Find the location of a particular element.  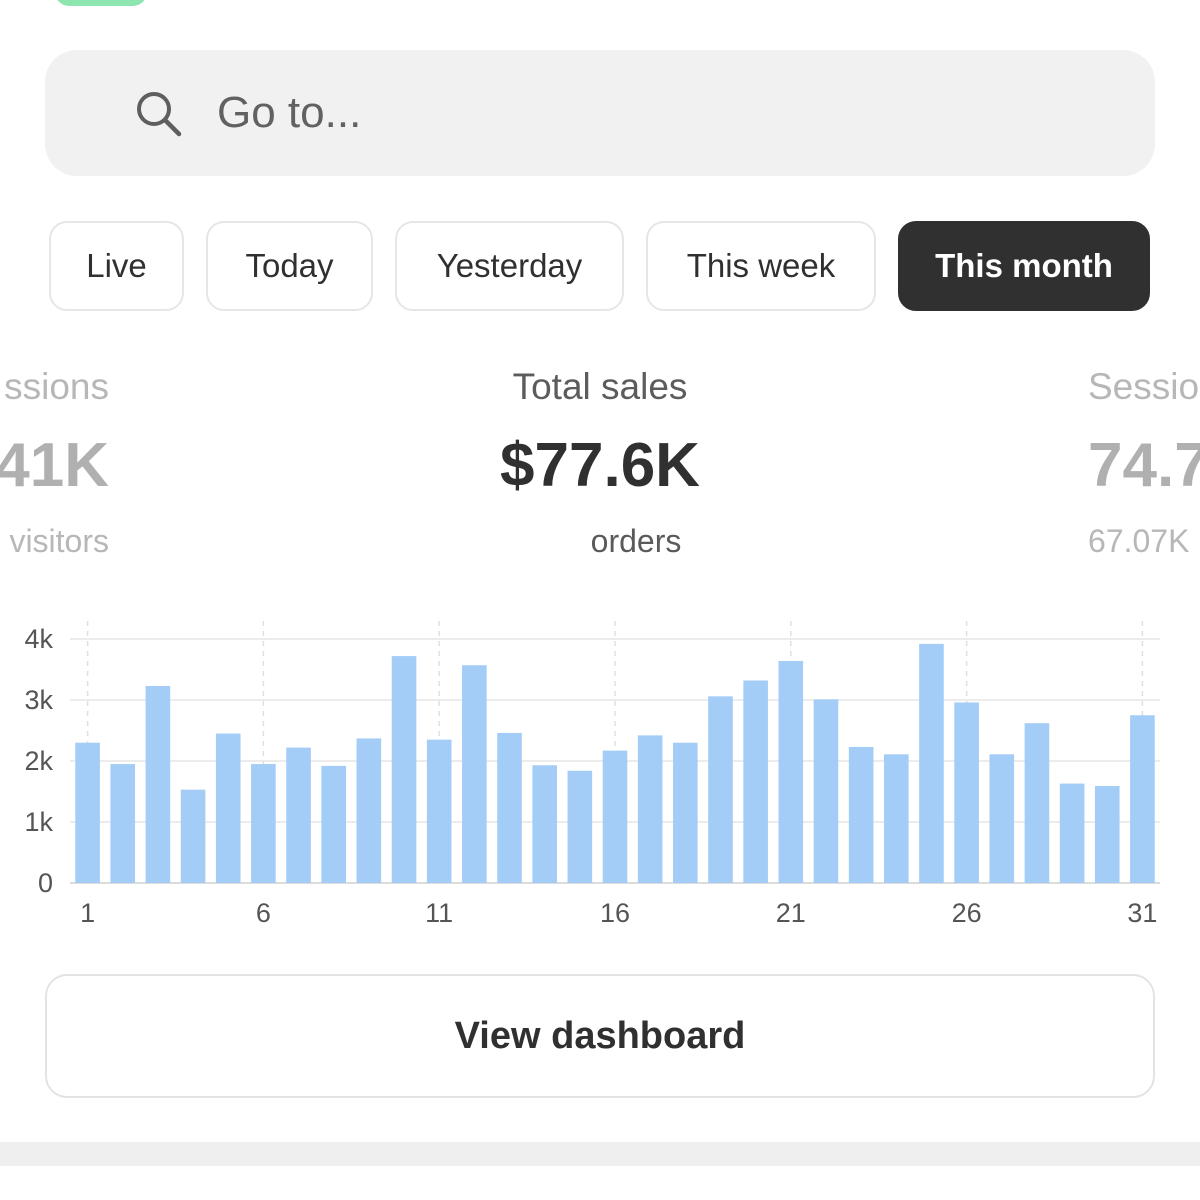

tab-this-month: This month is located at coordinates (1024, 266).